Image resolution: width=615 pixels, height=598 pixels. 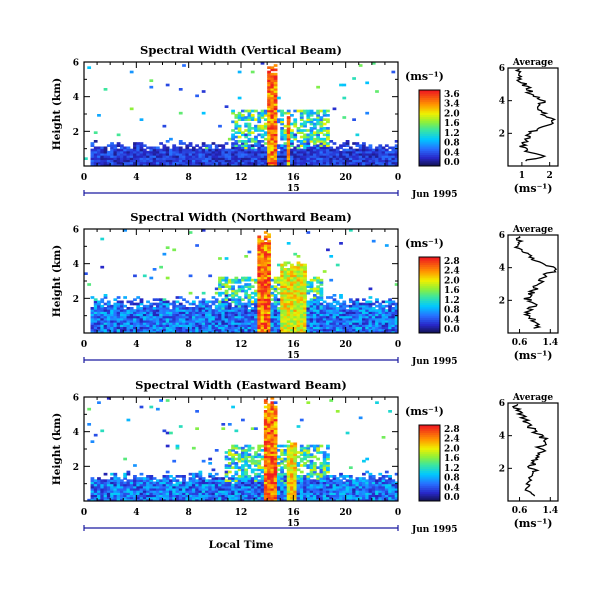 What do you see at coordinates (293, 345) in the screenshot?
I see `x-tick-label: 16` at bounding box center [293, 345].